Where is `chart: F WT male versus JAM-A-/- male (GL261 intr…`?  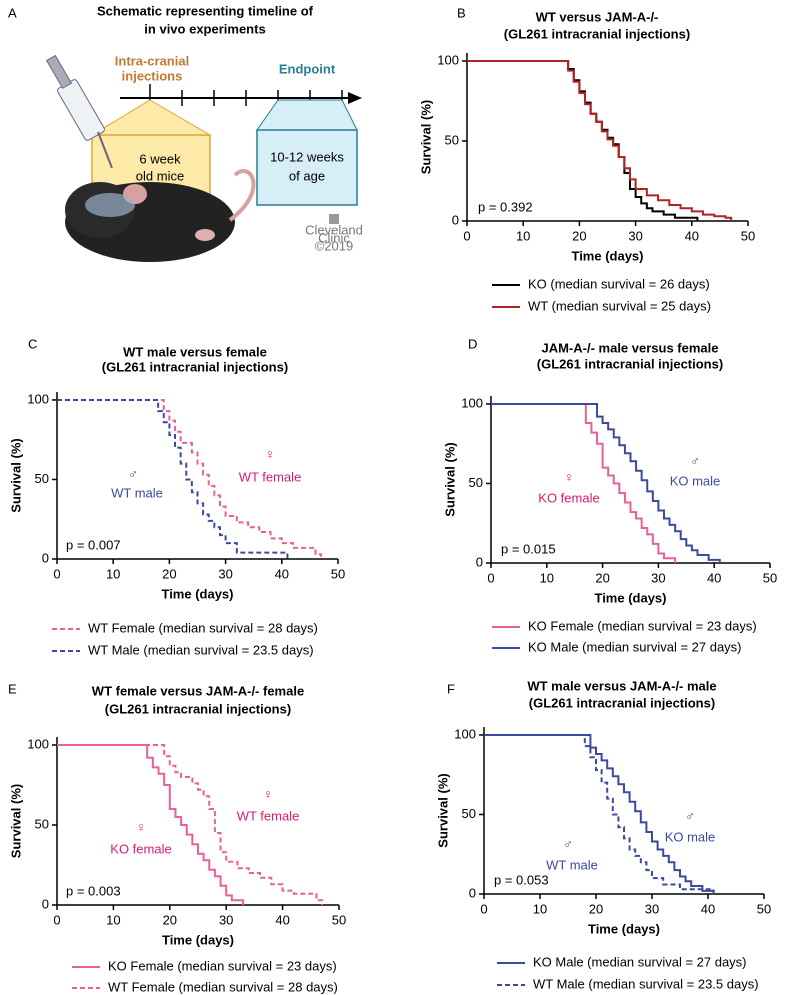
chart: F WT male versus JAM-A-/- male (GL261 intr… is located at coordinates (603, 834).